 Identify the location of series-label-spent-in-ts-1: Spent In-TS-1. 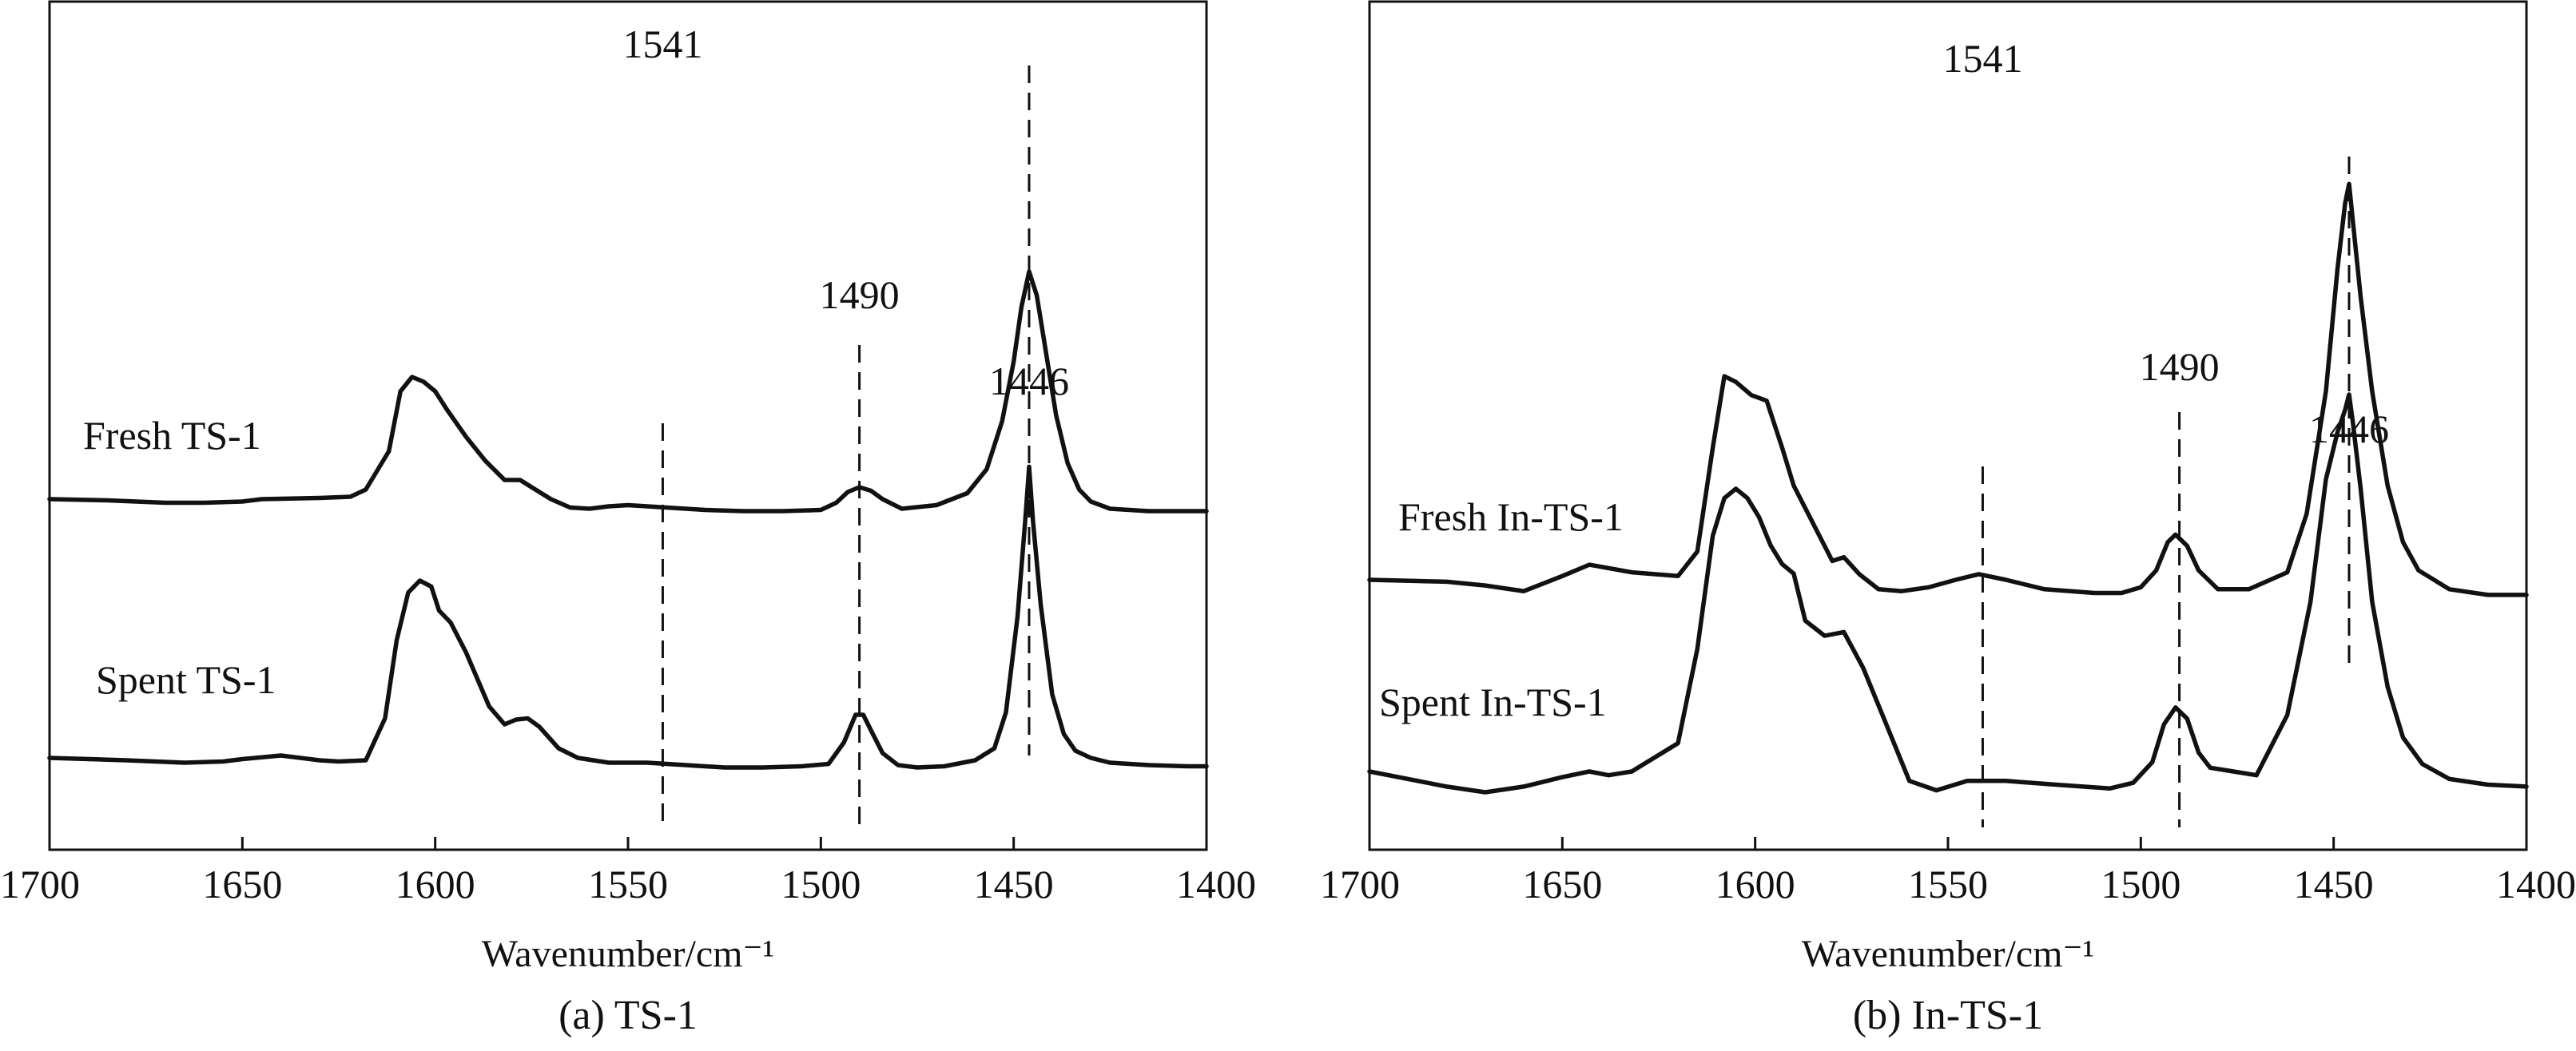
(1493, 702).